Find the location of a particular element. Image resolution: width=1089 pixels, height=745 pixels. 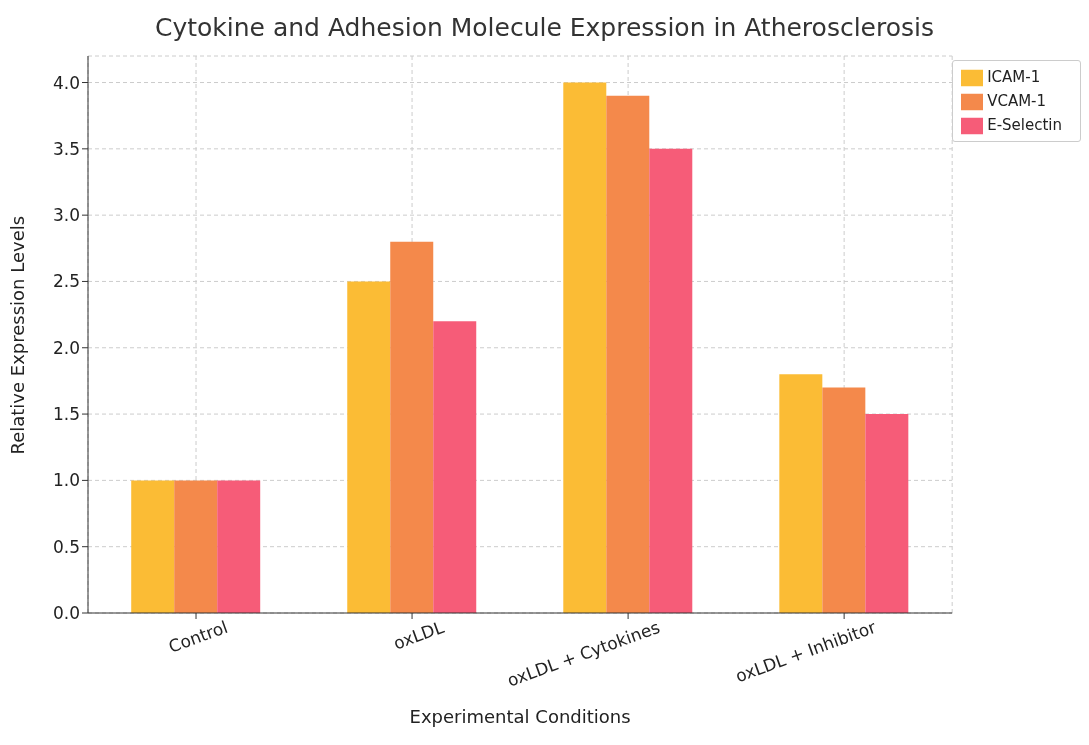

y-tick-label: 1.5 is located at coordinates (66, 414).